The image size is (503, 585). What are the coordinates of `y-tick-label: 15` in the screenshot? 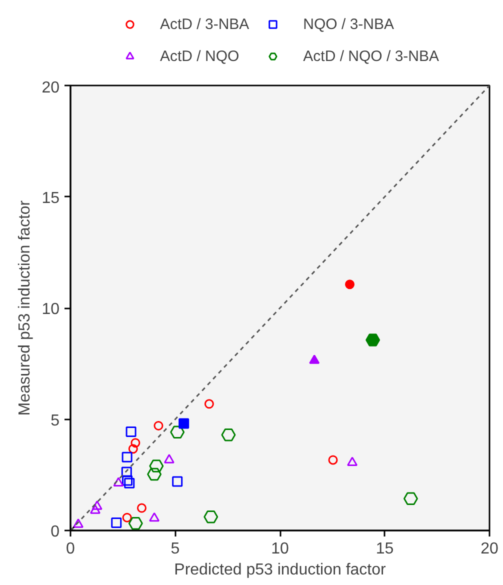 It's located at (51, 198).